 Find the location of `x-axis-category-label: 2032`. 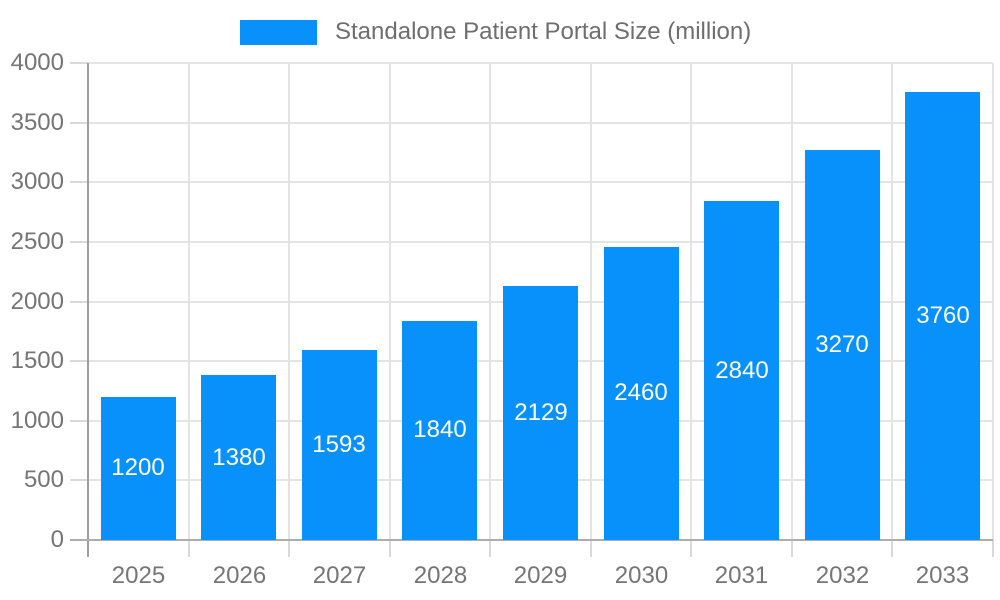

x-axis-category-label: 2032 is located at coordinates (842, 575).